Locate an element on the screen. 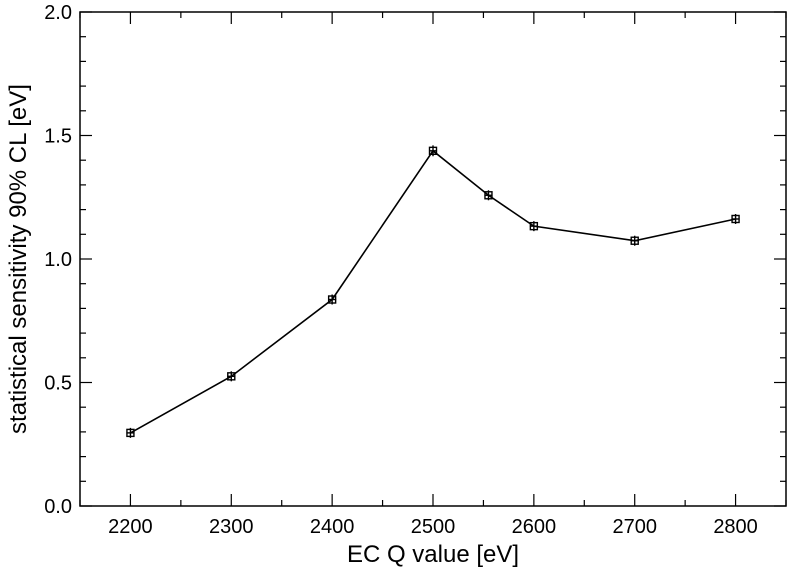  y-tick-label: 0.0 is located at coordinates (58, 507).